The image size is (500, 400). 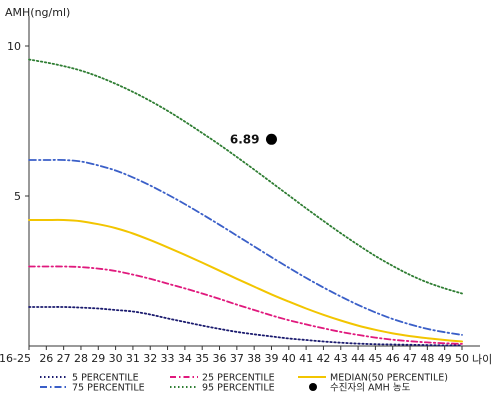 I want to click on x-tick-label: 42, so click(x=323, y=358).